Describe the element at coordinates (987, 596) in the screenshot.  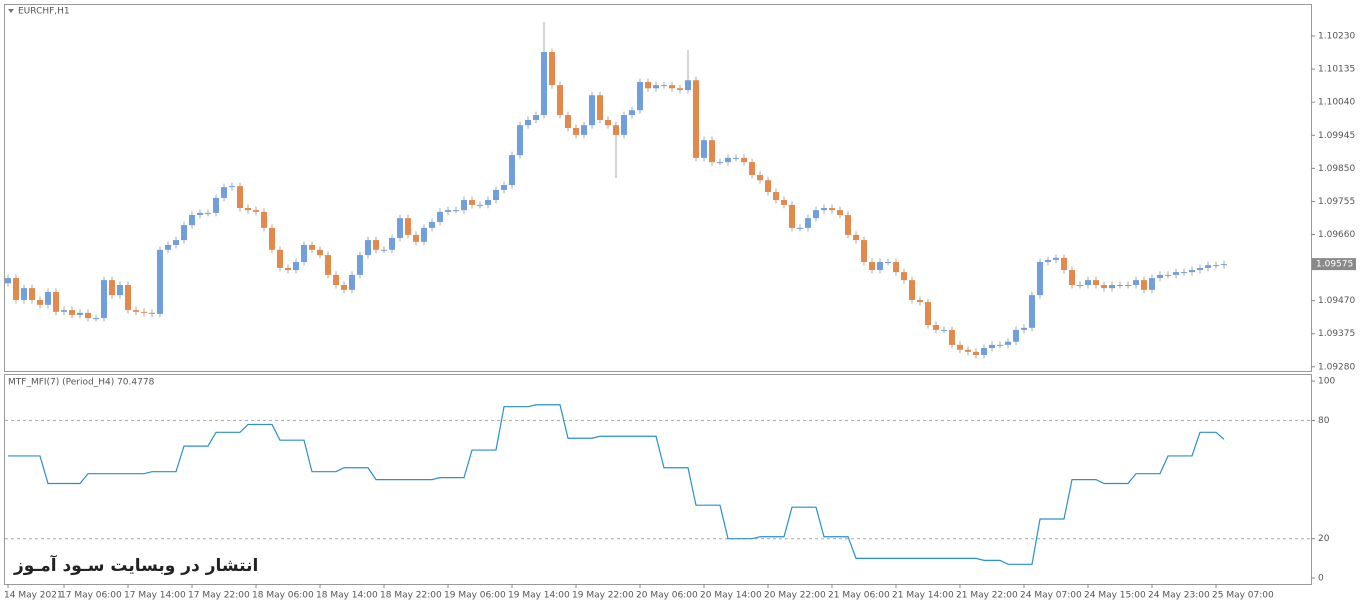
I see `x-tick-label: 21 May 22:00` at that location.